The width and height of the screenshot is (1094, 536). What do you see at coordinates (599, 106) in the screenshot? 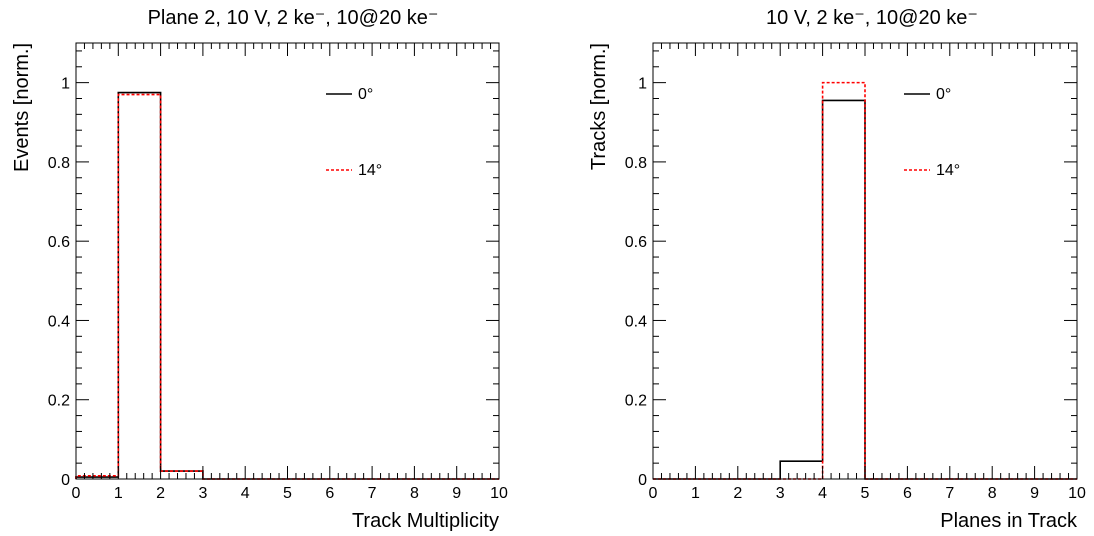
I see `y-axis-label: Tracks [norm.]` at bounding box center [599, 106].